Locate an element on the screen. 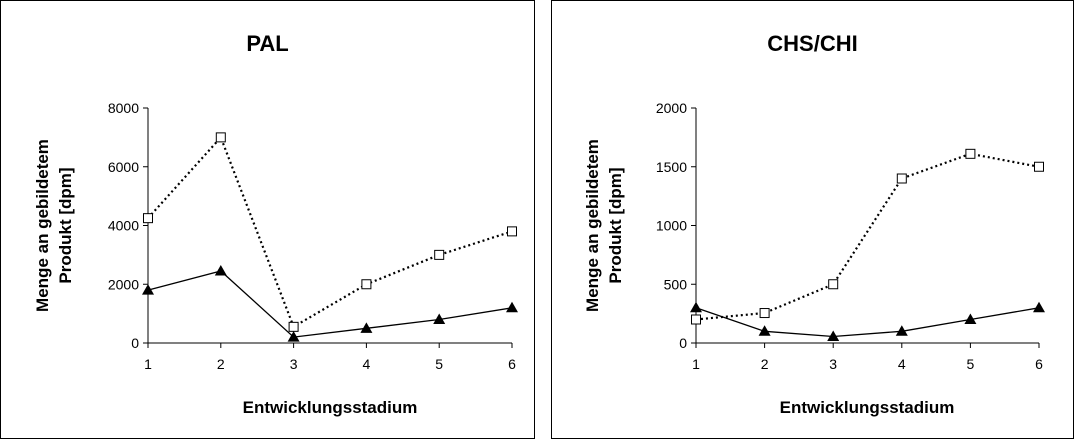 The height and width of the screenshot is (440, 1074). y-tick-label: 8000 is located at coordinates (123, 108).